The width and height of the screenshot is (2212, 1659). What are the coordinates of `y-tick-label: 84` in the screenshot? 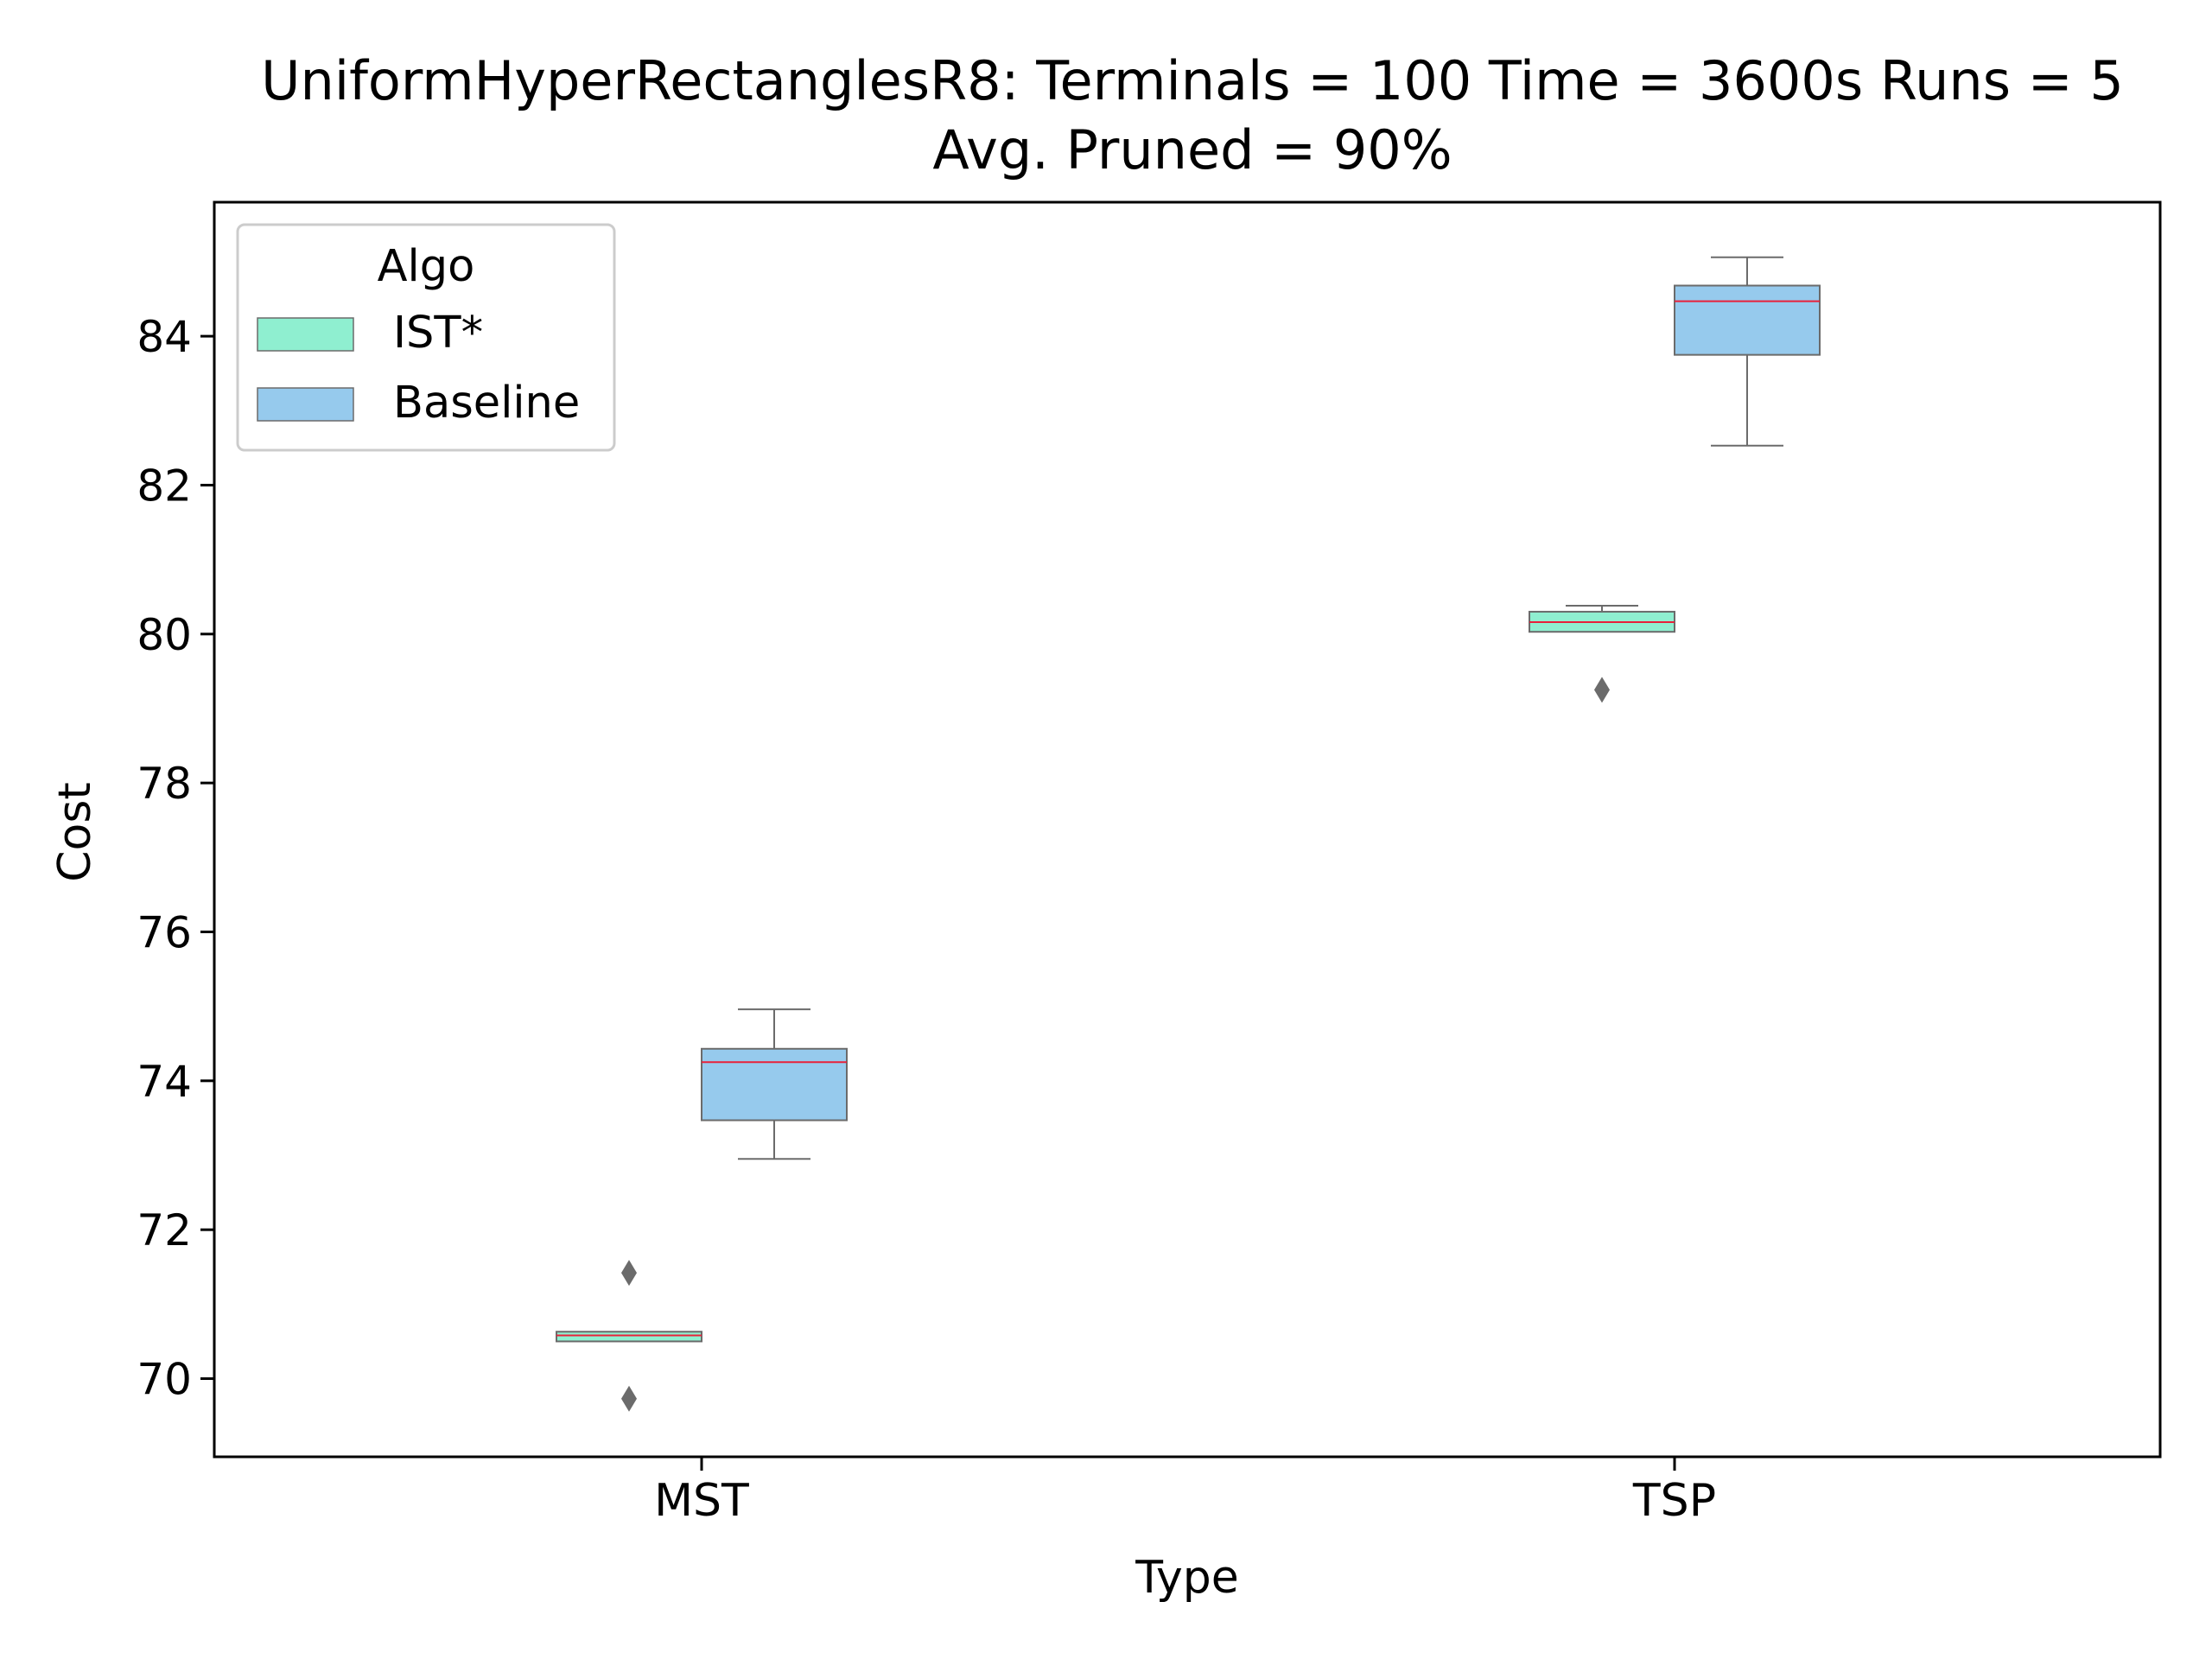 It's located at (164, 337).